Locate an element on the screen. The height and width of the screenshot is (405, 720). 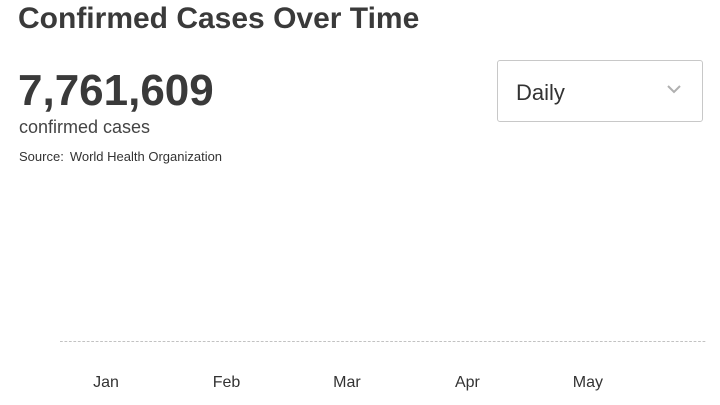
x-axis-labels: Jan Feb Mar Apr May is located at coordinates (348, 382).